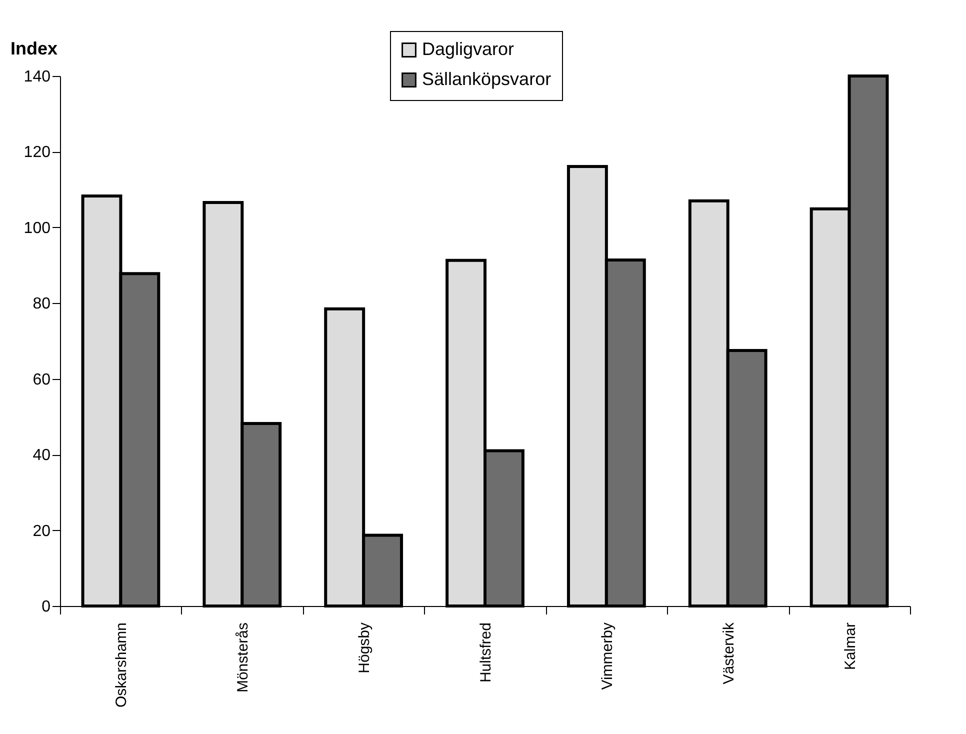 This screenshot has height=734, width=966. I want to click on x-tick-label: Oskarshamn, so click(121, 665).